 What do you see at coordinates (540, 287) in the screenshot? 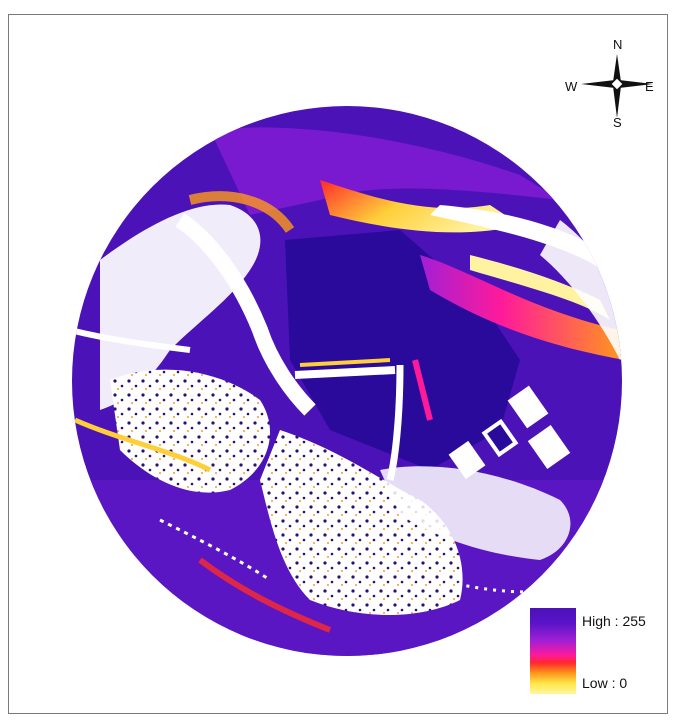
I see `east-yellow-strip` at bounding box center [540, 287].